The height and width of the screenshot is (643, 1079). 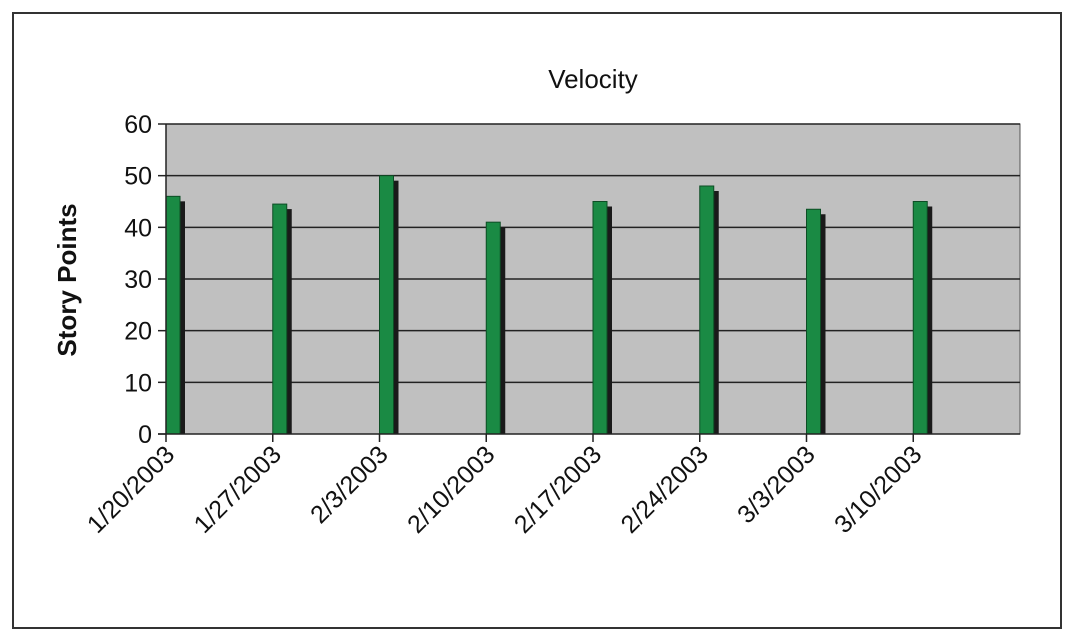 I want to click on y-tick-label: 60, so click(x=138, y=125).